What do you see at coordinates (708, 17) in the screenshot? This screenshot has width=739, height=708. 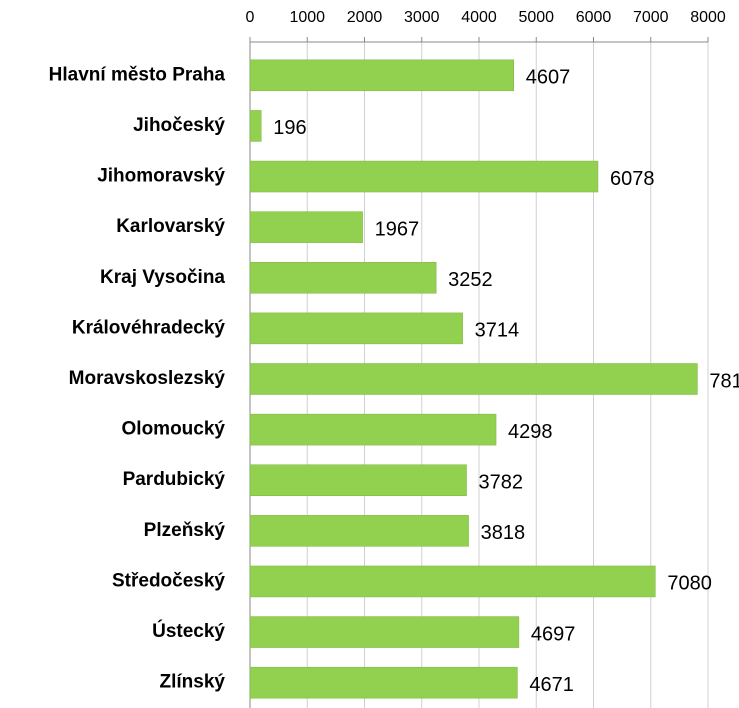 I see `x-tick-label: 8000` at bounding box center [708, 17].